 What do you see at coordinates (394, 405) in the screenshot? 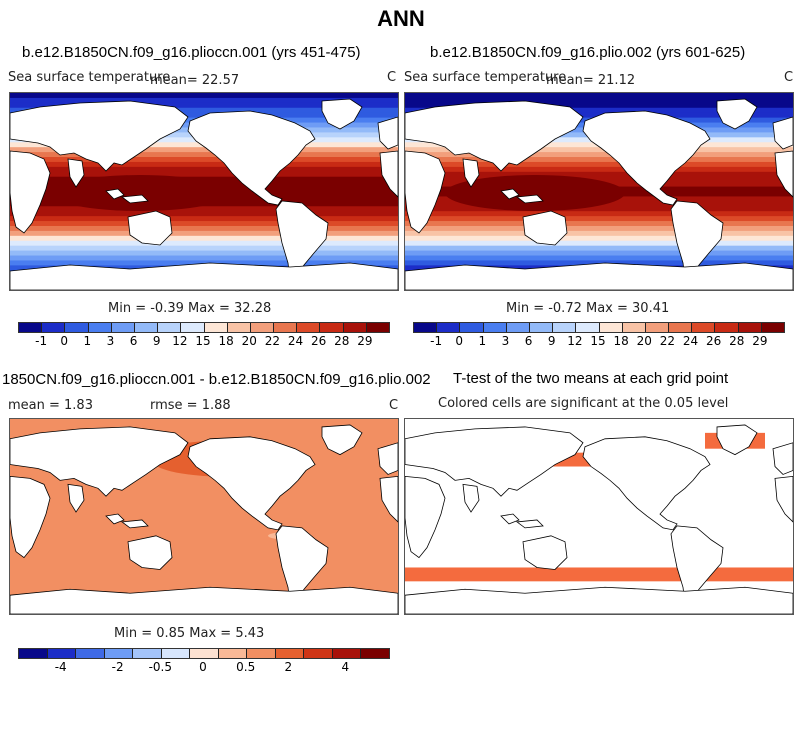
I see `panel-3-units: C` at bounding box center [394, 405].